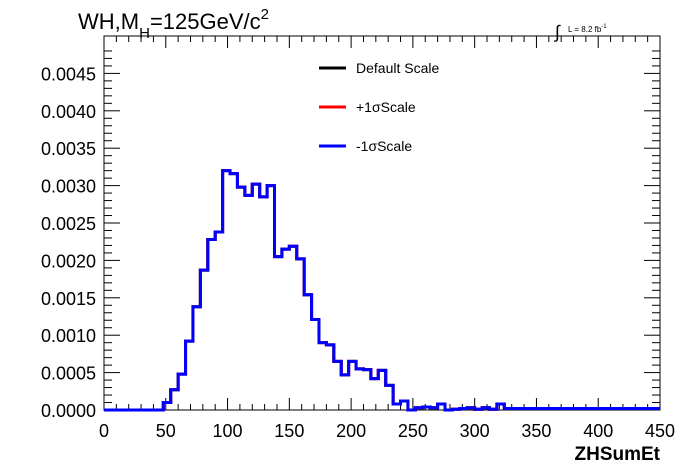 Image resolution: width=696 pixels, height=472 pixels. I want to click on lumi-label: L = 8.2 fb-1, so click(587, 29).